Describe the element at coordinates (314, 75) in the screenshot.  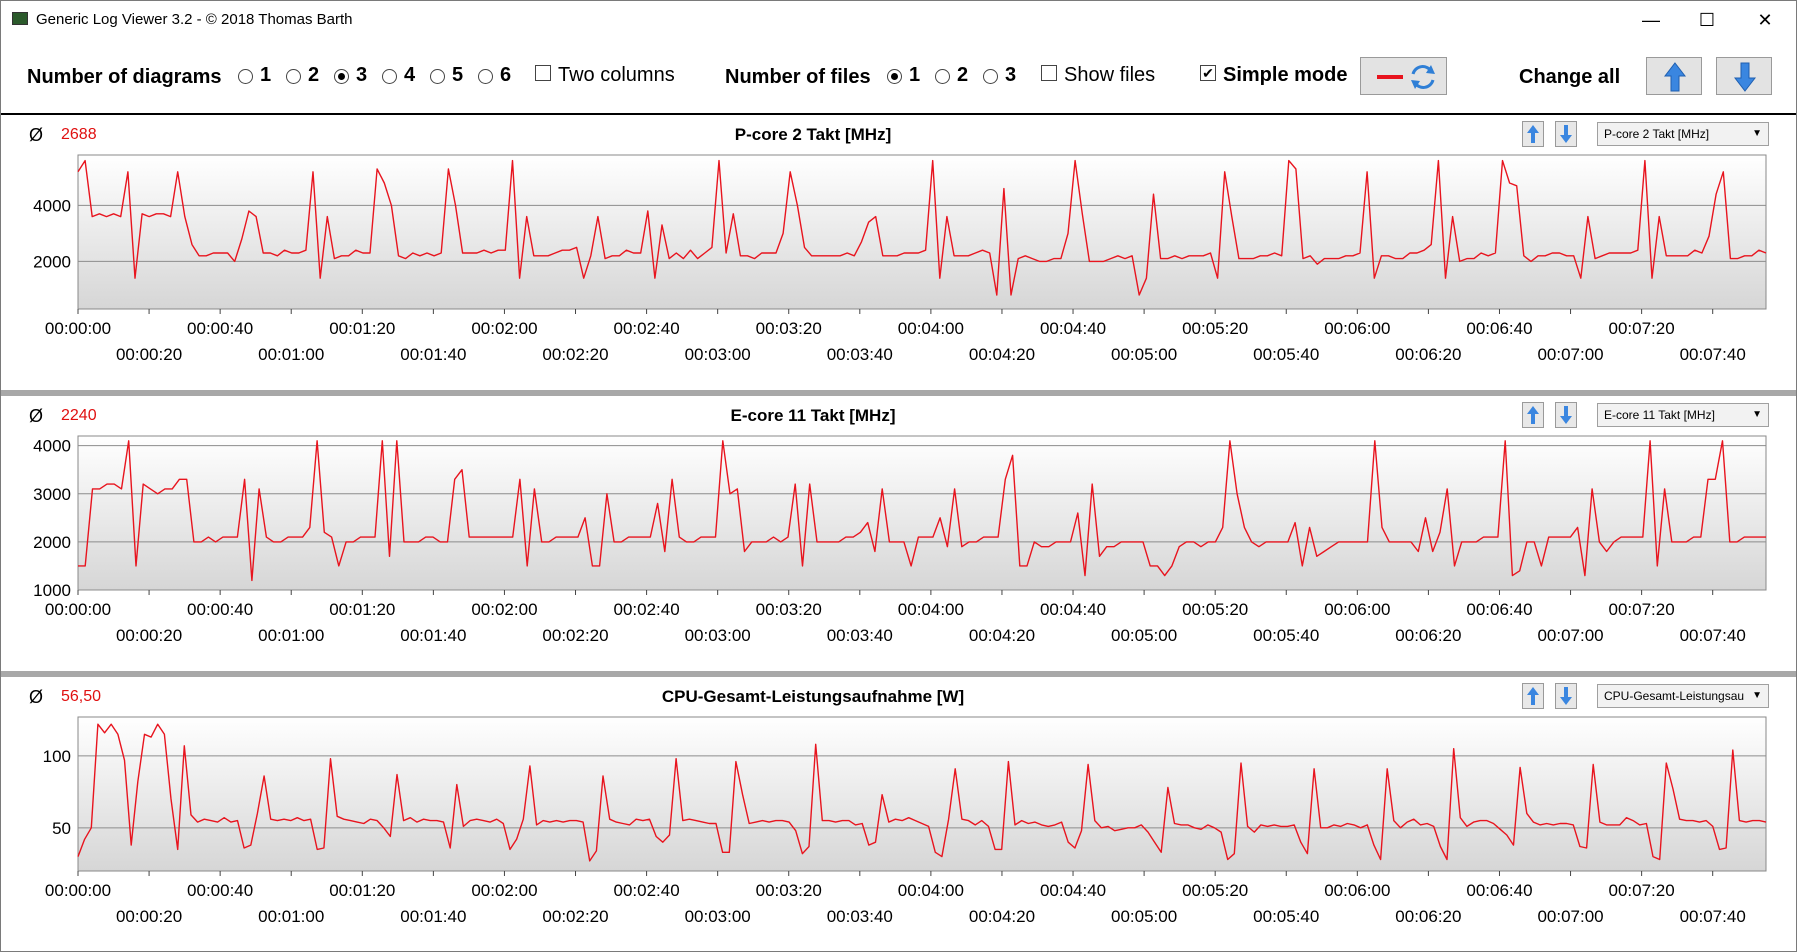
I see `diagram-radio-label: 2` at that location.